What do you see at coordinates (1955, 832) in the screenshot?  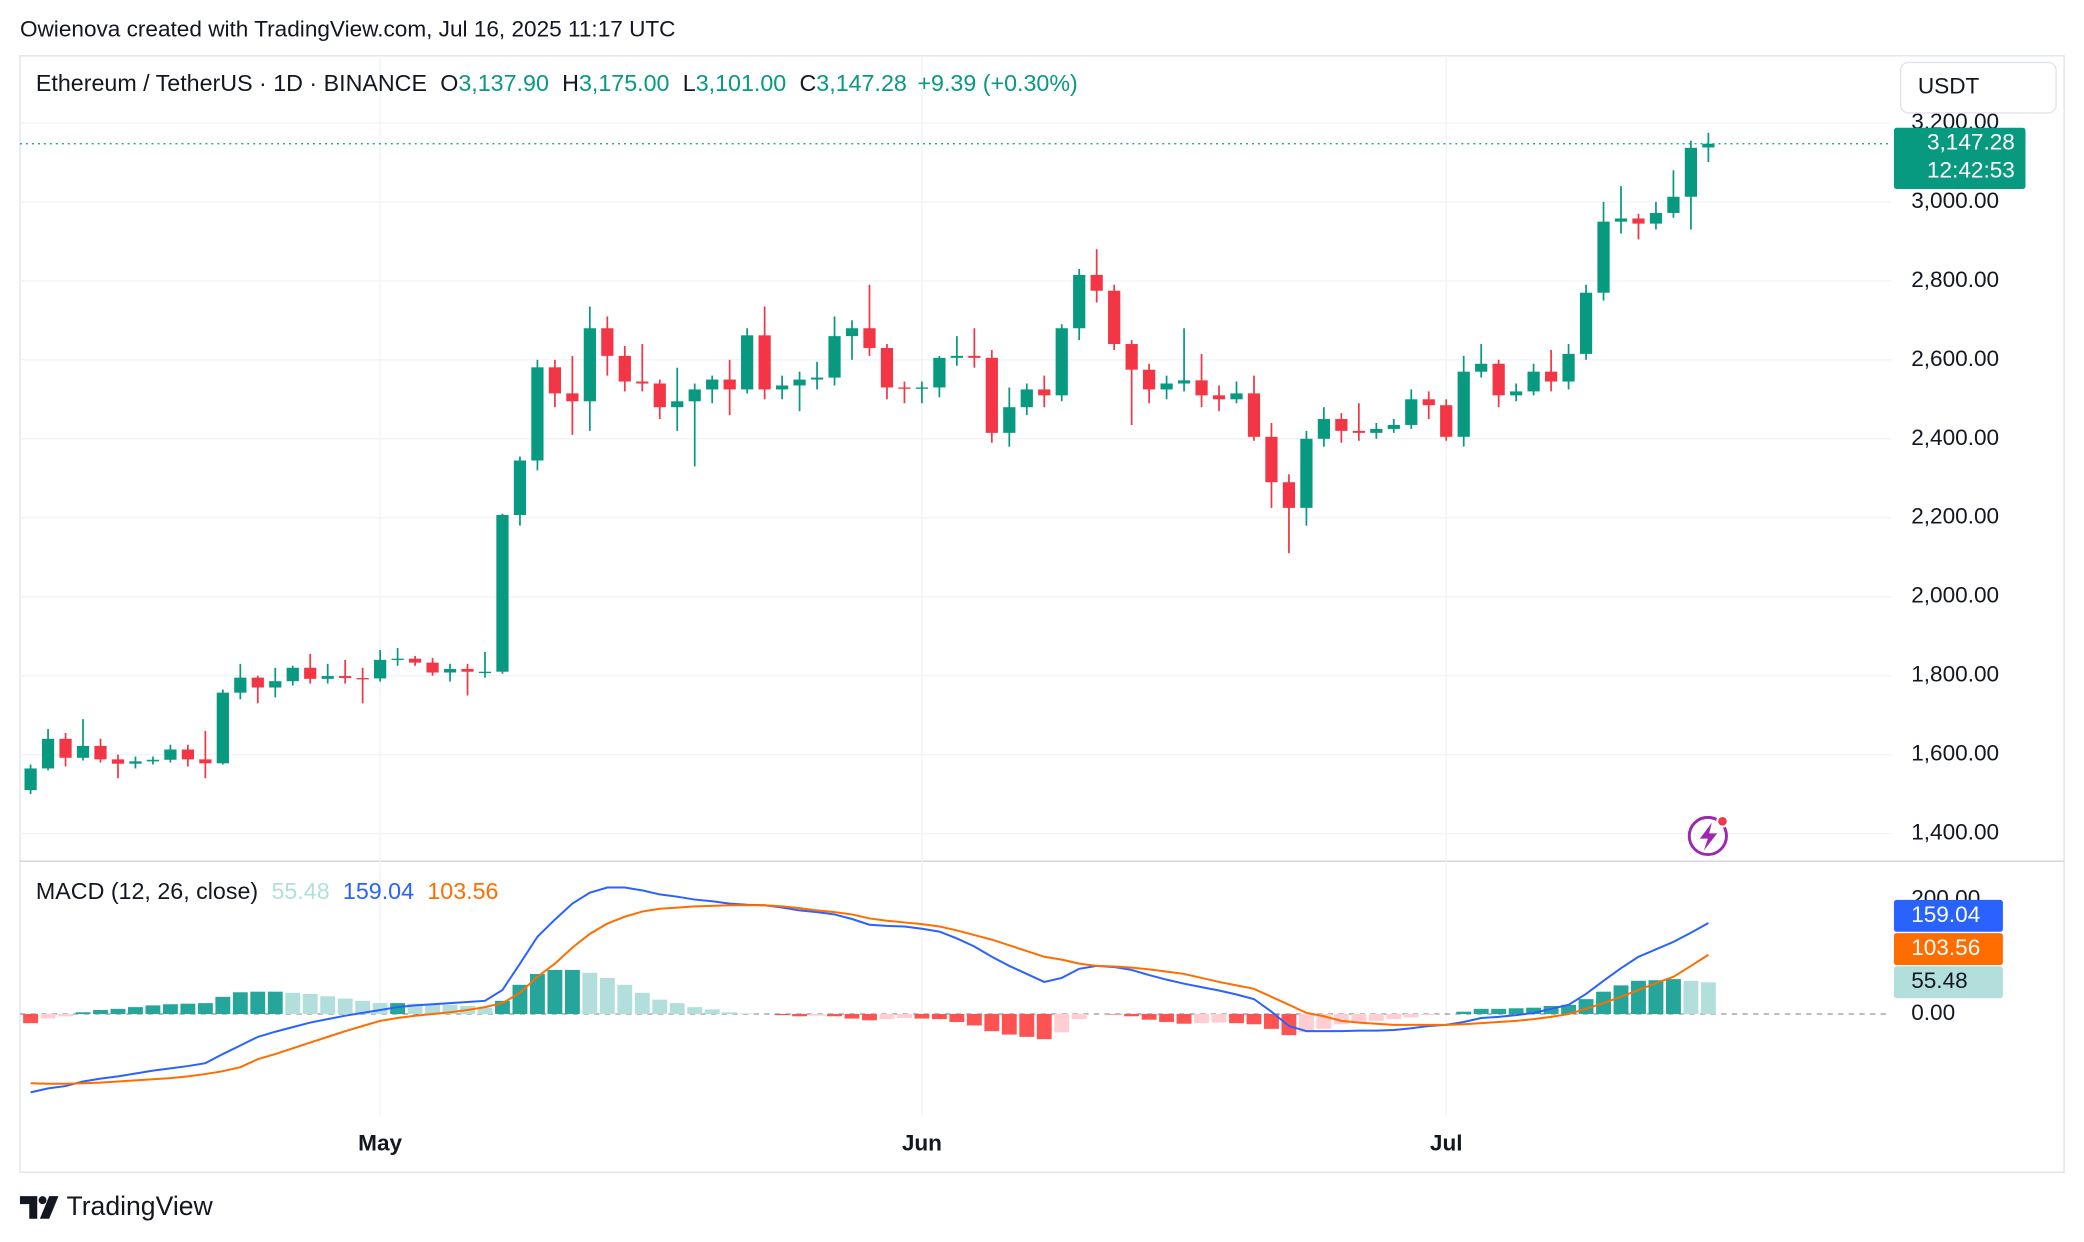 I see `y-tick-label: 1,400.00` at bounding box center [1955, 832].